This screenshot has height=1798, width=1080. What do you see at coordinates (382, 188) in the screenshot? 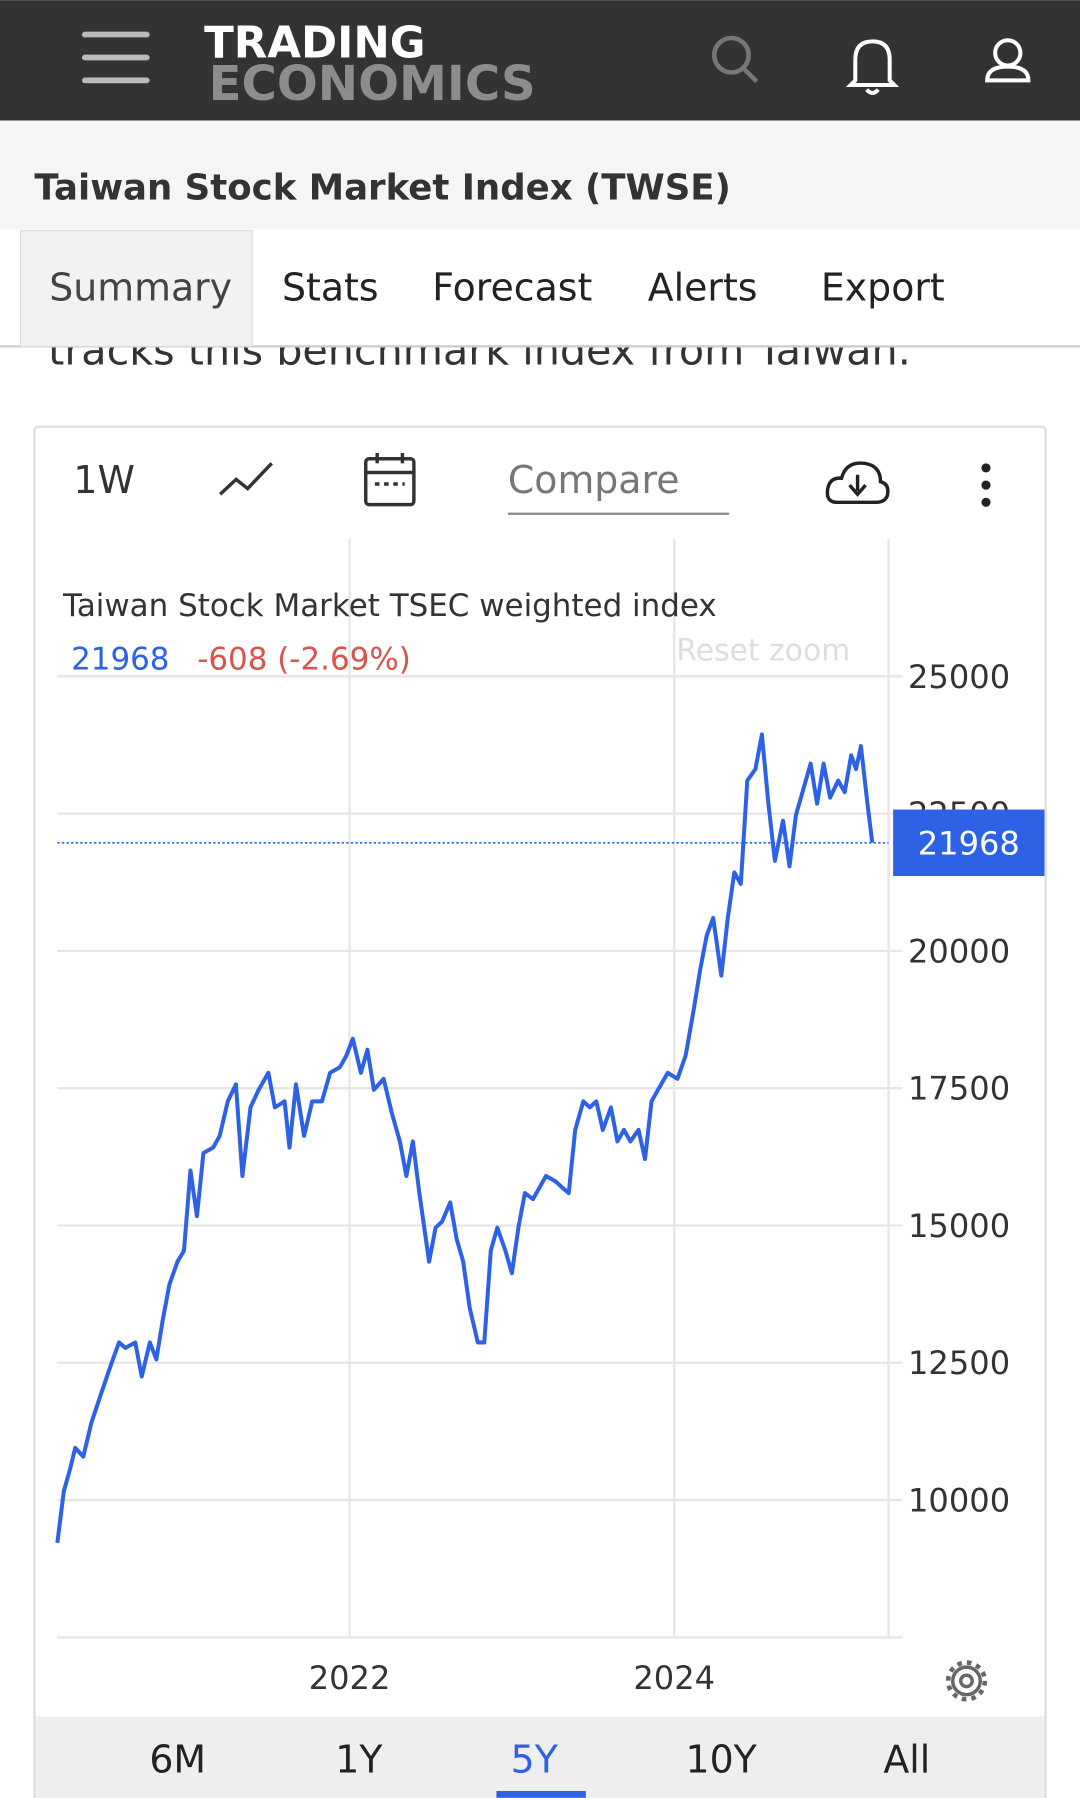
I see `page-title: Taiwan Stock Market Index (TWSE)` at bounding box center [382, 188].